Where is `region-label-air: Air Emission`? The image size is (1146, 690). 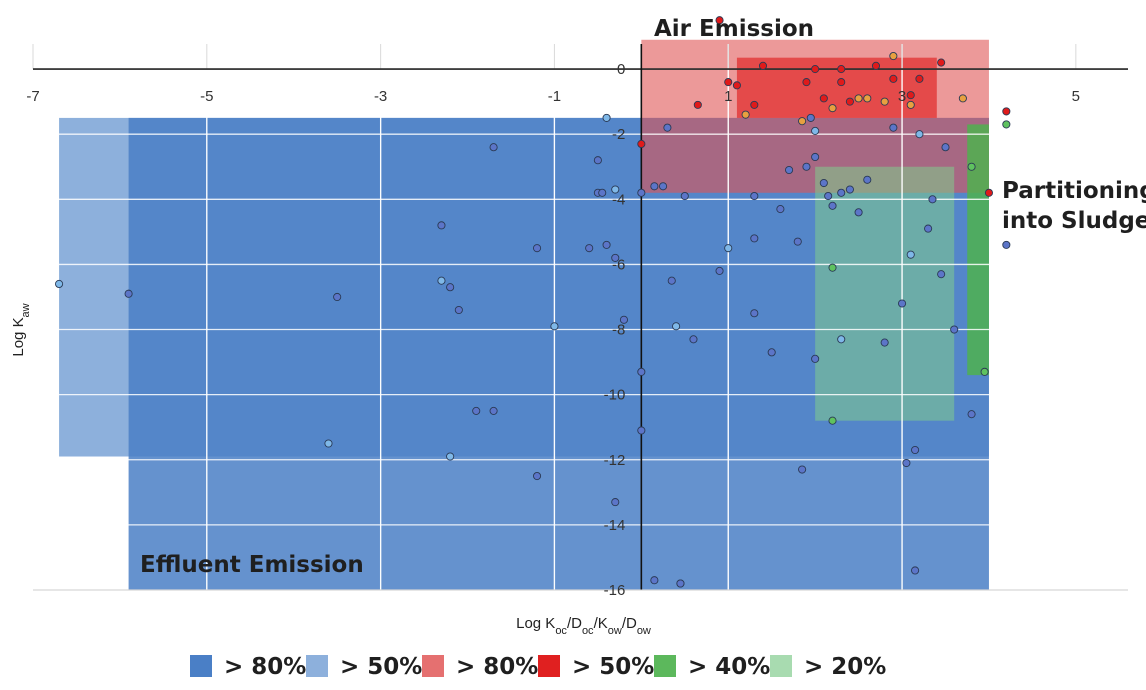
region-label-air: Air Emission is located at coordinates (734, 29).